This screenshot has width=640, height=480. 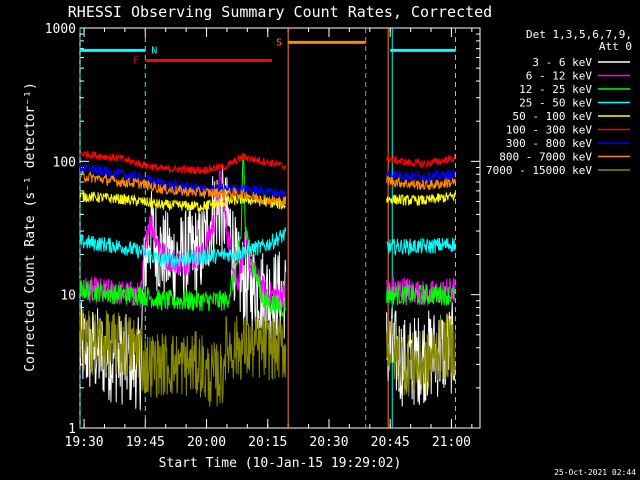 I want to click on legend-entry: 3 - 6 keV, so click(x=562, y=62).